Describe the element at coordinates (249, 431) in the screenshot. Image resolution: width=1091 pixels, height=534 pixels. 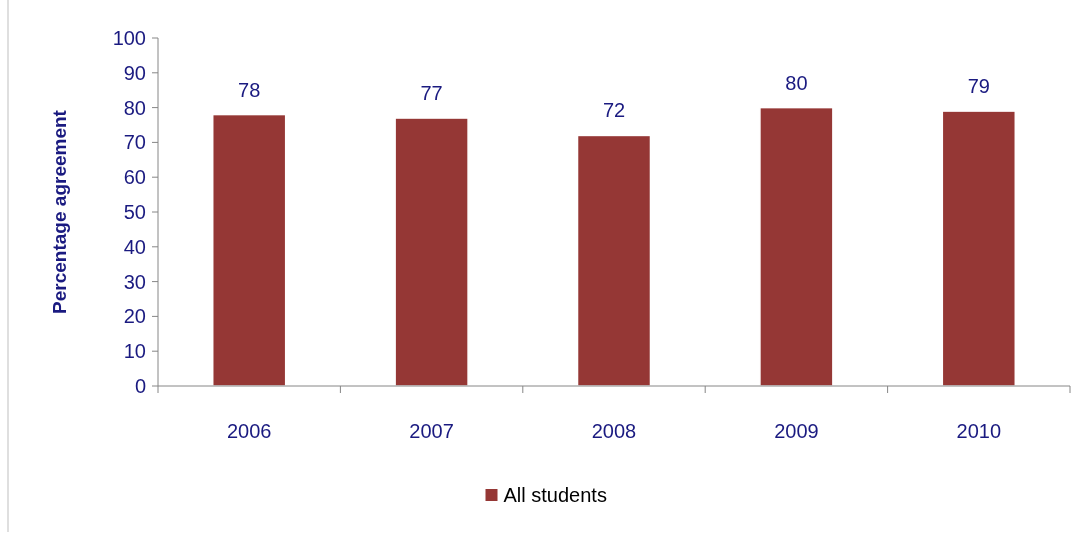
I see `x-tick-label: 2006` at that location.